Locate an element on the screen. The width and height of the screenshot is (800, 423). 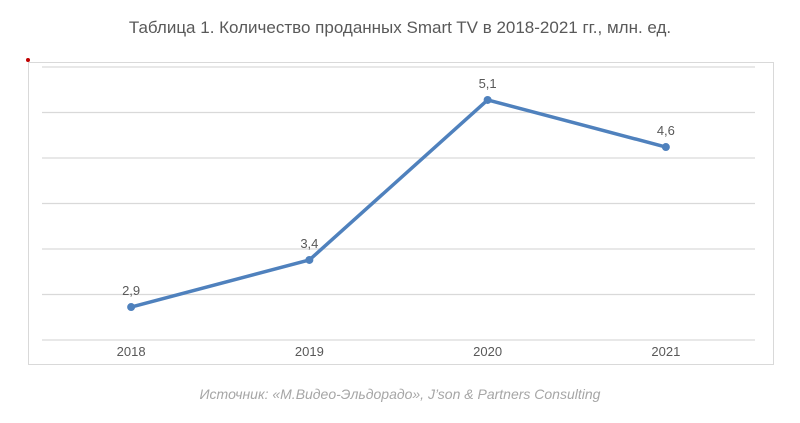
x-tick-label: 2019 is located at coordinates (309, 351).